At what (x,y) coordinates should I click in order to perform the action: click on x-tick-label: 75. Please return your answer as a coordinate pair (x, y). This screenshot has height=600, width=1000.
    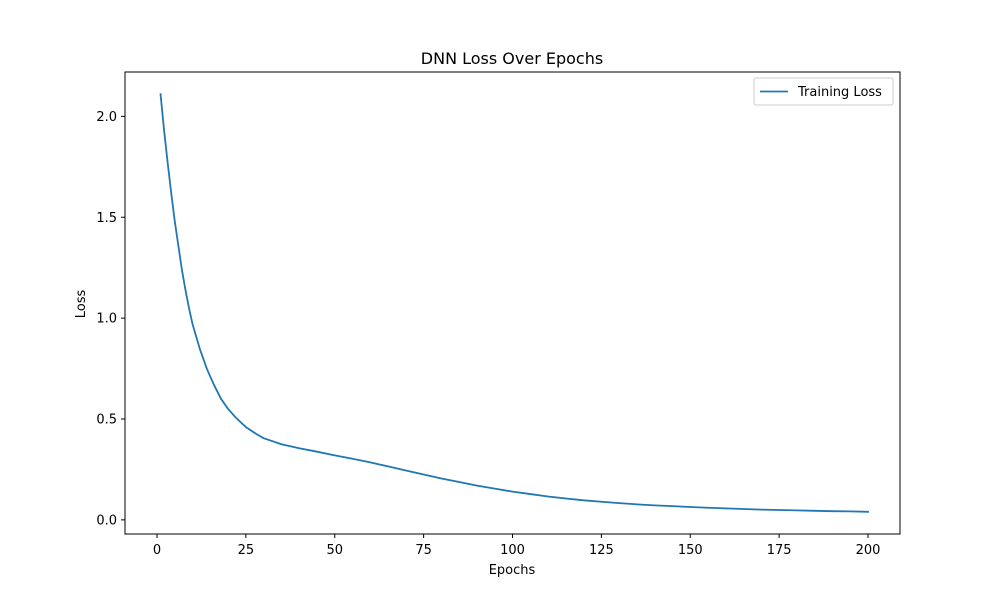
    Looking at the image, I should click on (423, 550).